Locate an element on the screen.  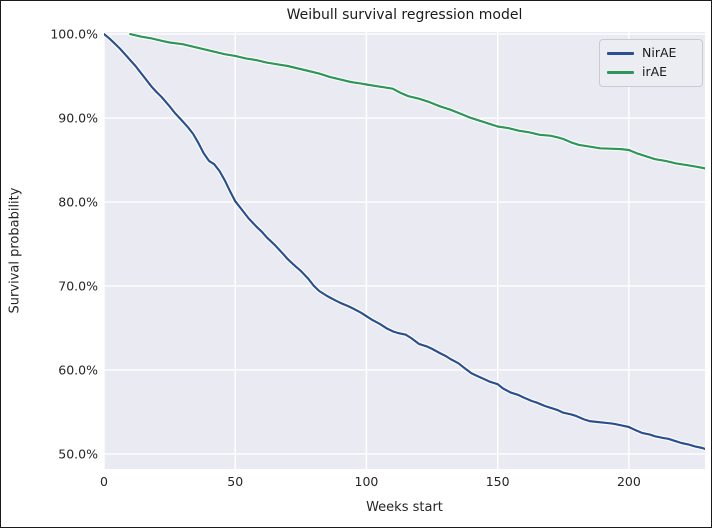
x-tick-label-100: 100 is located at coordinates (366, 481).